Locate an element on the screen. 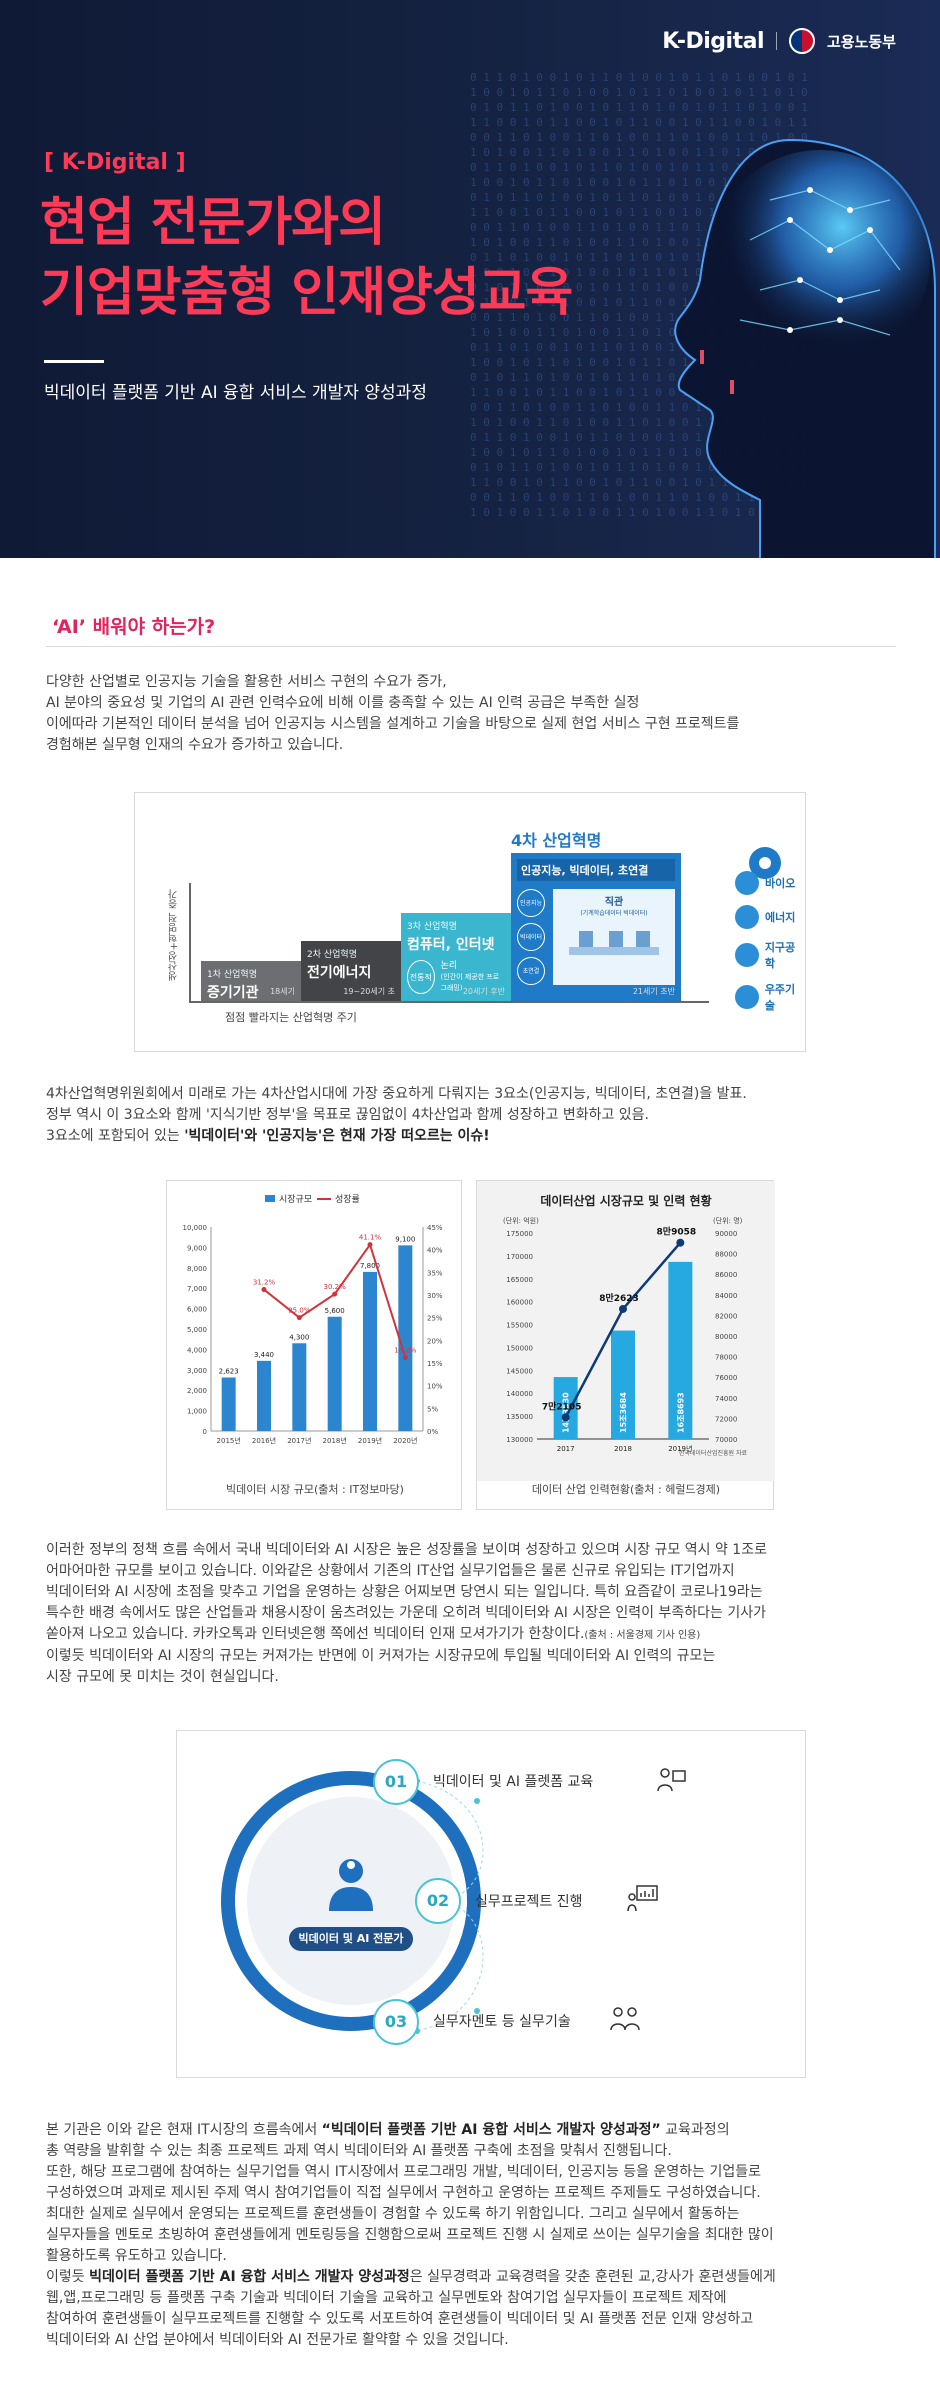 This screenshot has height=2406, width=940. tech-geo: 지구공학 is located at coordinates (770, 955).